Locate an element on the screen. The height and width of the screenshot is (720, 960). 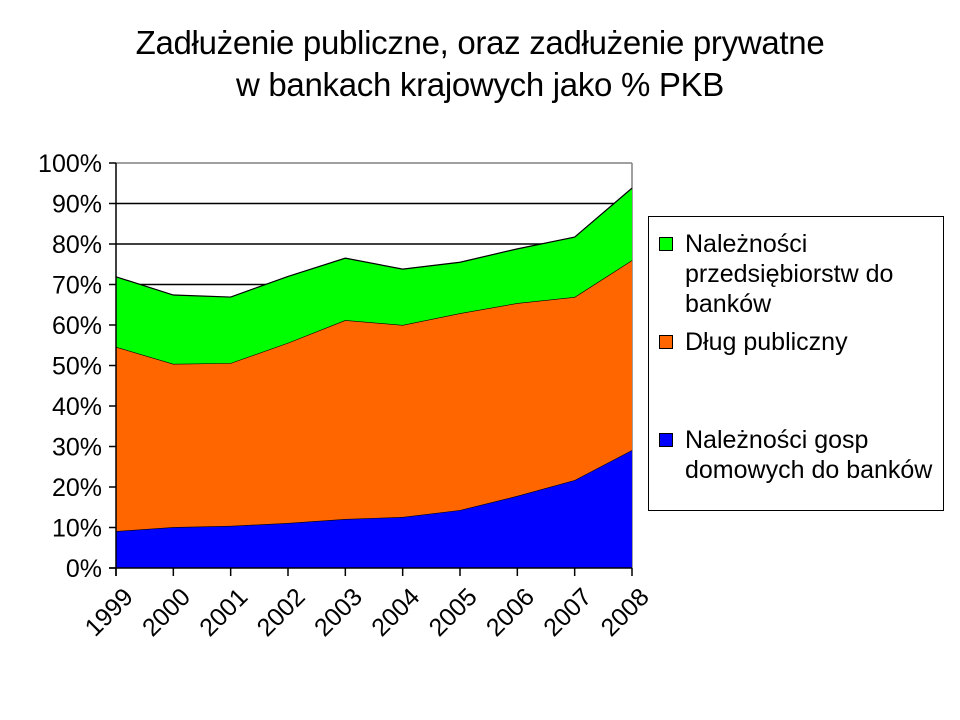
x-tick-label: 2001 is located at coordinates (223, 612).